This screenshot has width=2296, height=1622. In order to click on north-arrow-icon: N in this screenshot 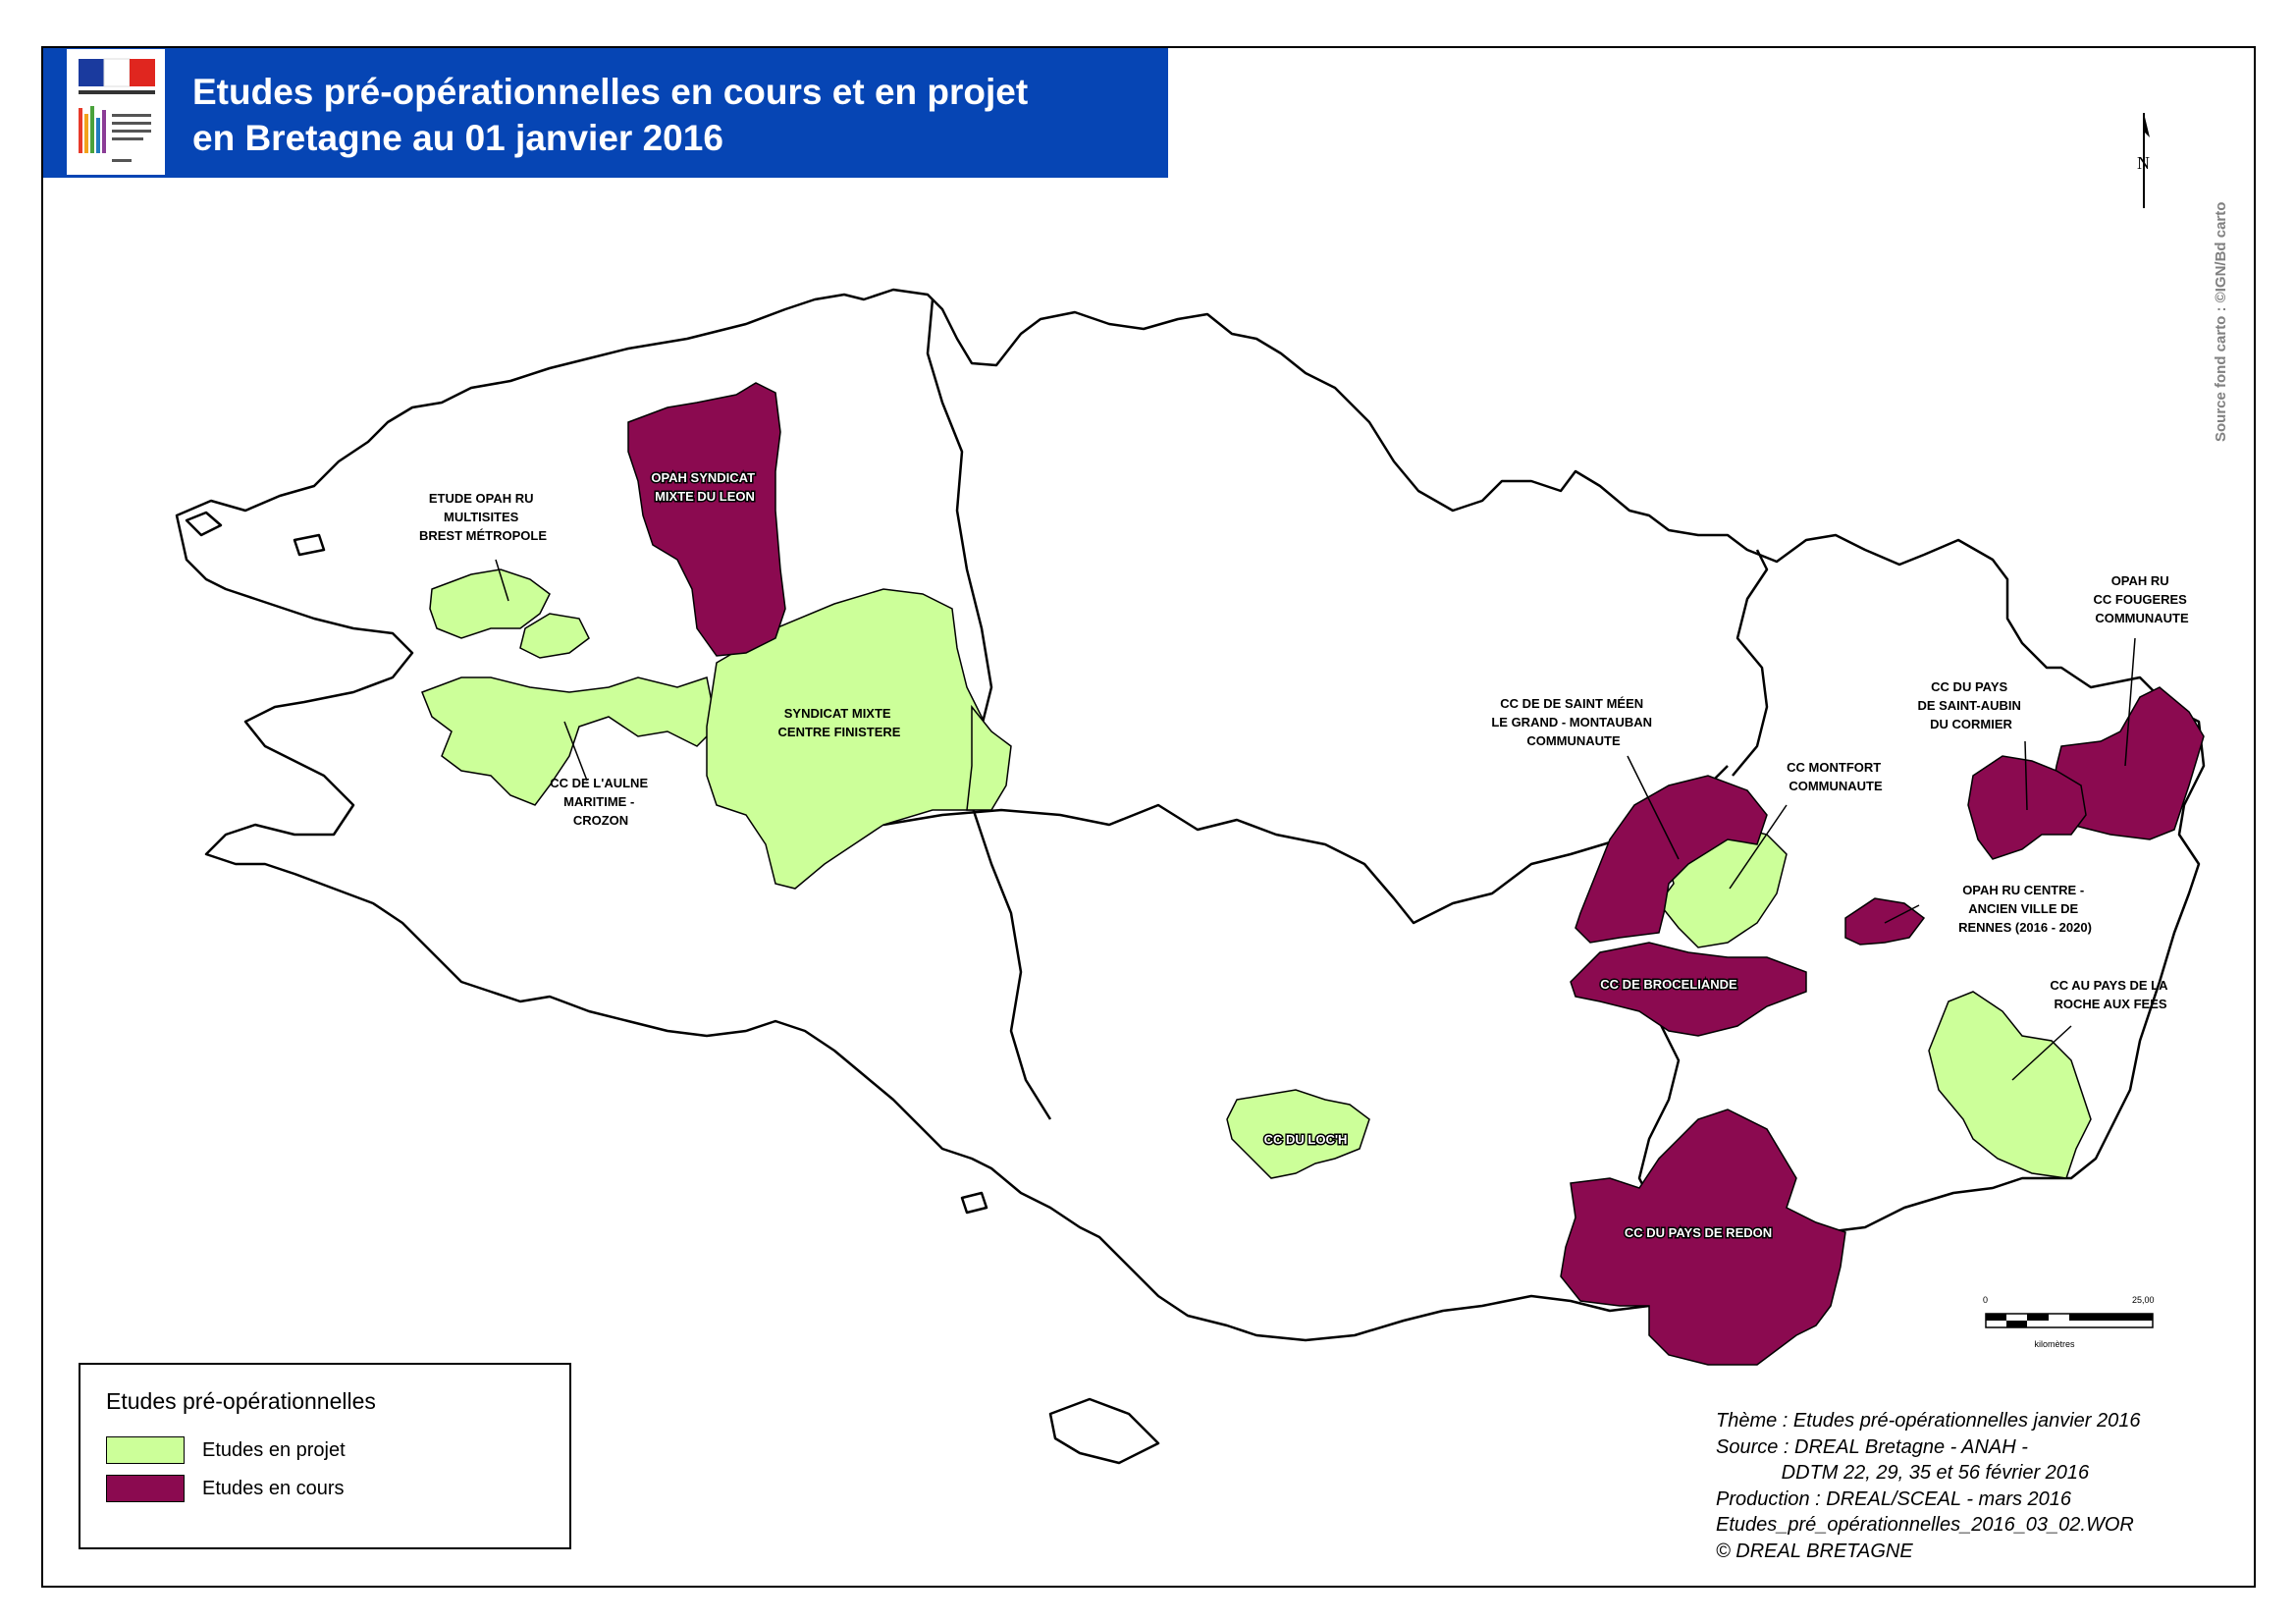, I will do `click(2143, 160)`.